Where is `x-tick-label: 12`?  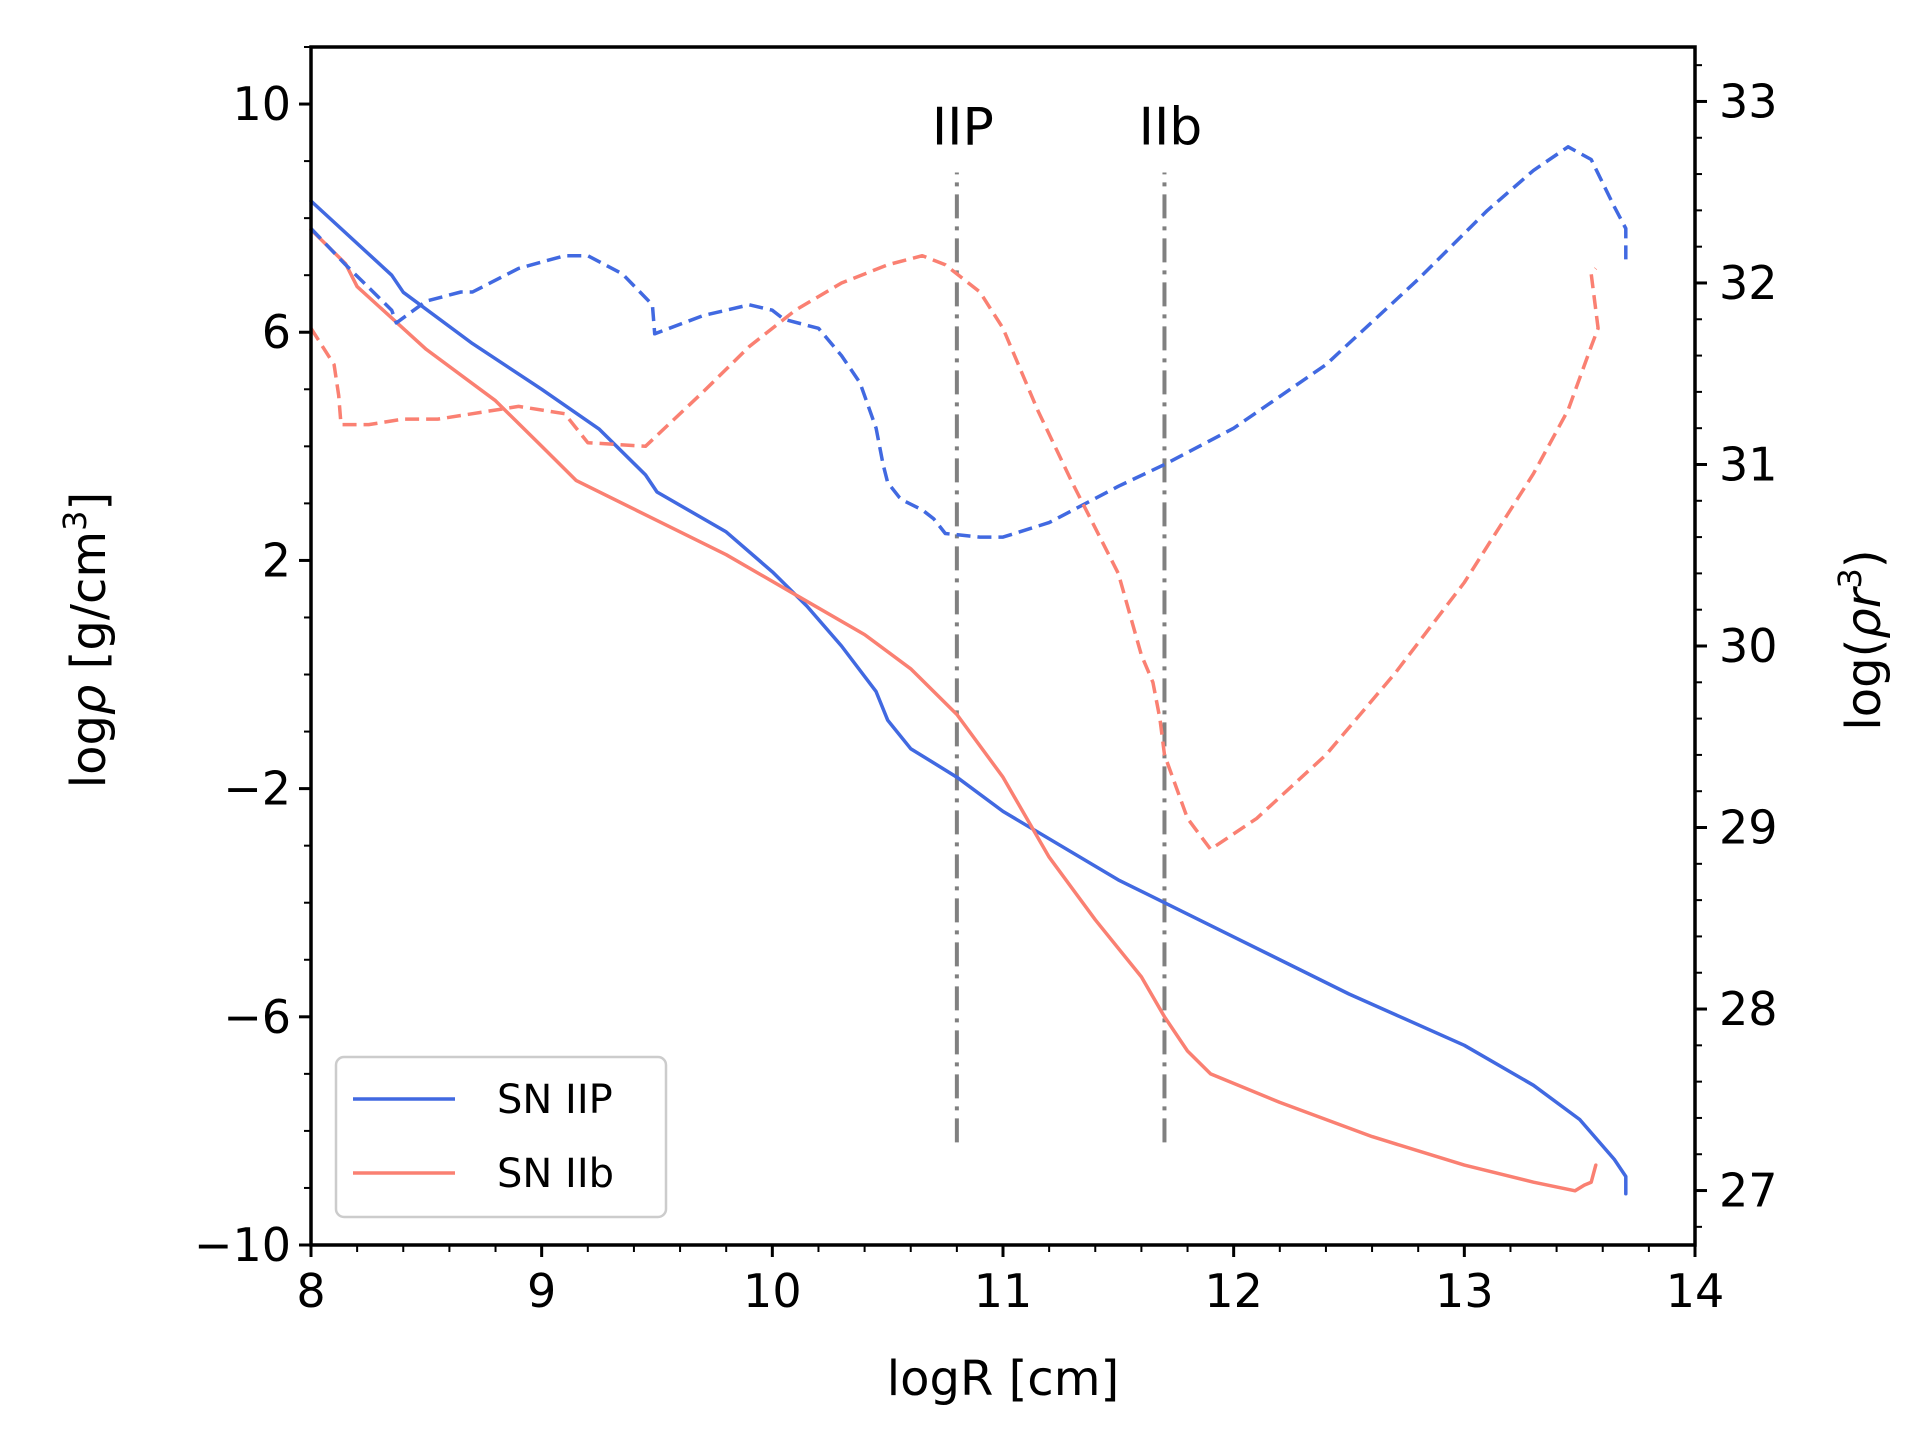
x-tick-label: 12 is located at coordinates (1233, 1291).